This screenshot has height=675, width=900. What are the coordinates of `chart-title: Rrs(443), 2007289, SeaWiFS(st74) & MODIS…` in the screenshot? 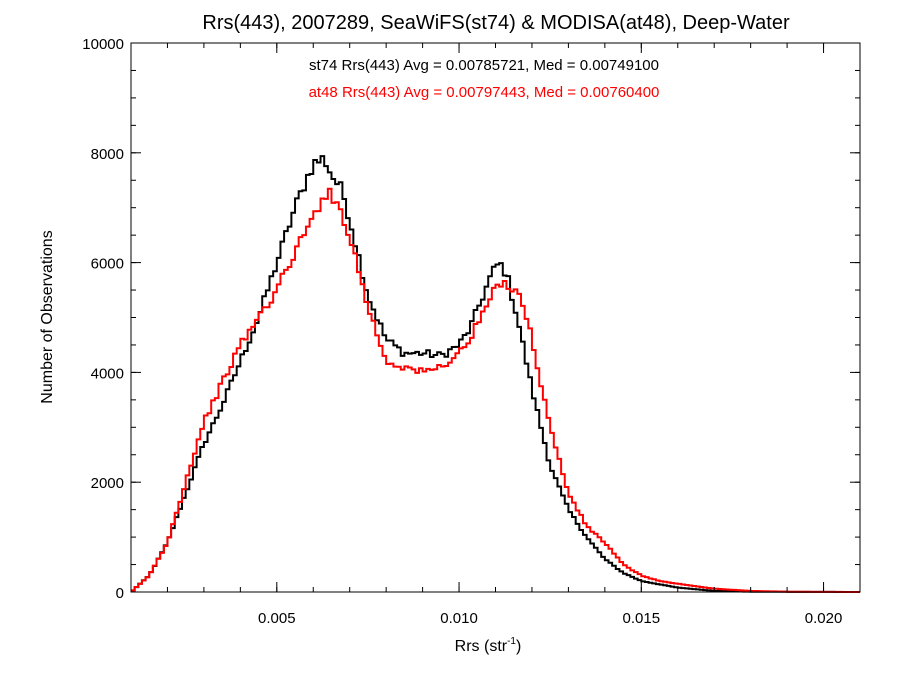 It's located at (496, 23).